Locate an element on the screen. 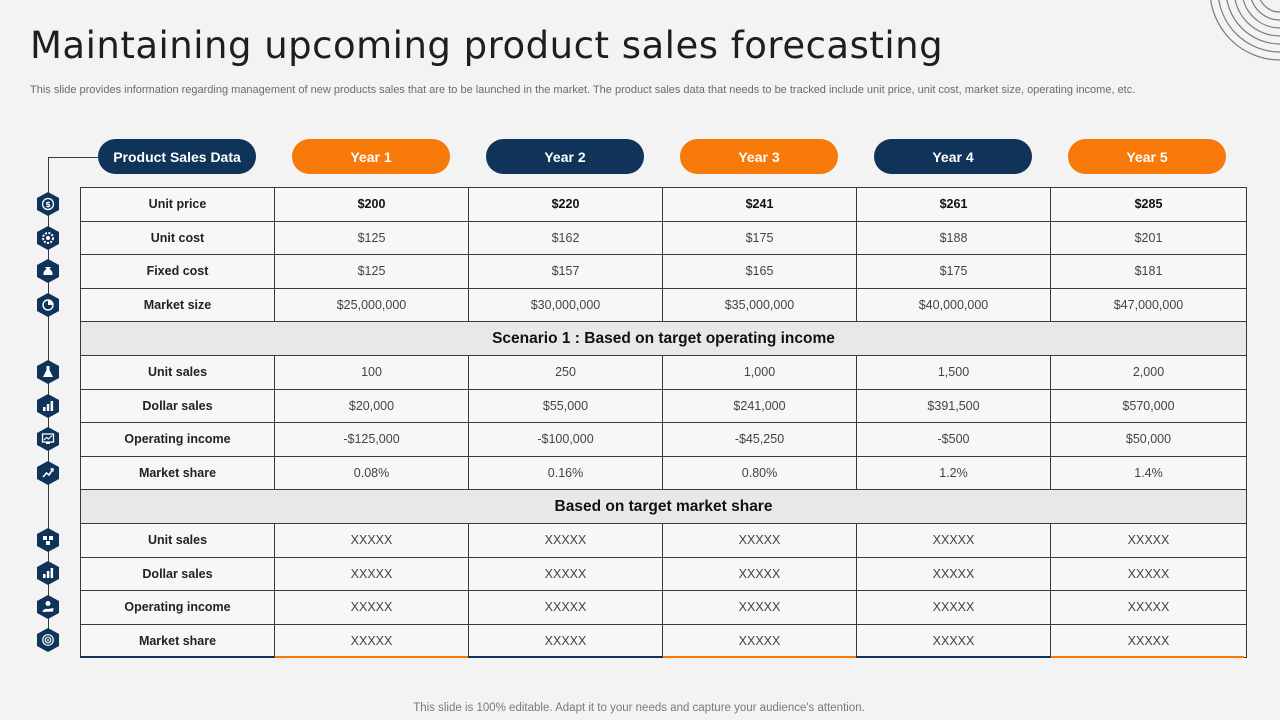 Image resolution: width=1280 pixels, height=720 pixels. table-cell: $157 is located at coordinates (565, 271).